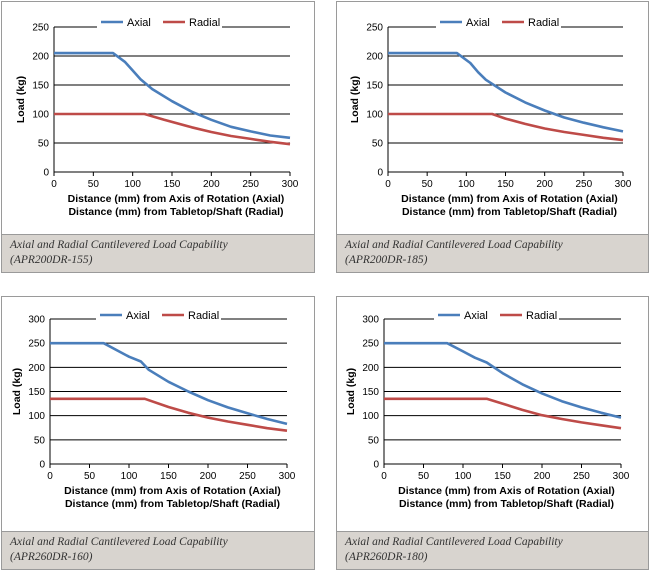 Image resolution: width=650 pixels, height=572 pixels. What do you see at coordinates (386, 557) in the screenshot?
I see `caption-model-4: (APR260DR-180)` at bounding box center [386, 557].